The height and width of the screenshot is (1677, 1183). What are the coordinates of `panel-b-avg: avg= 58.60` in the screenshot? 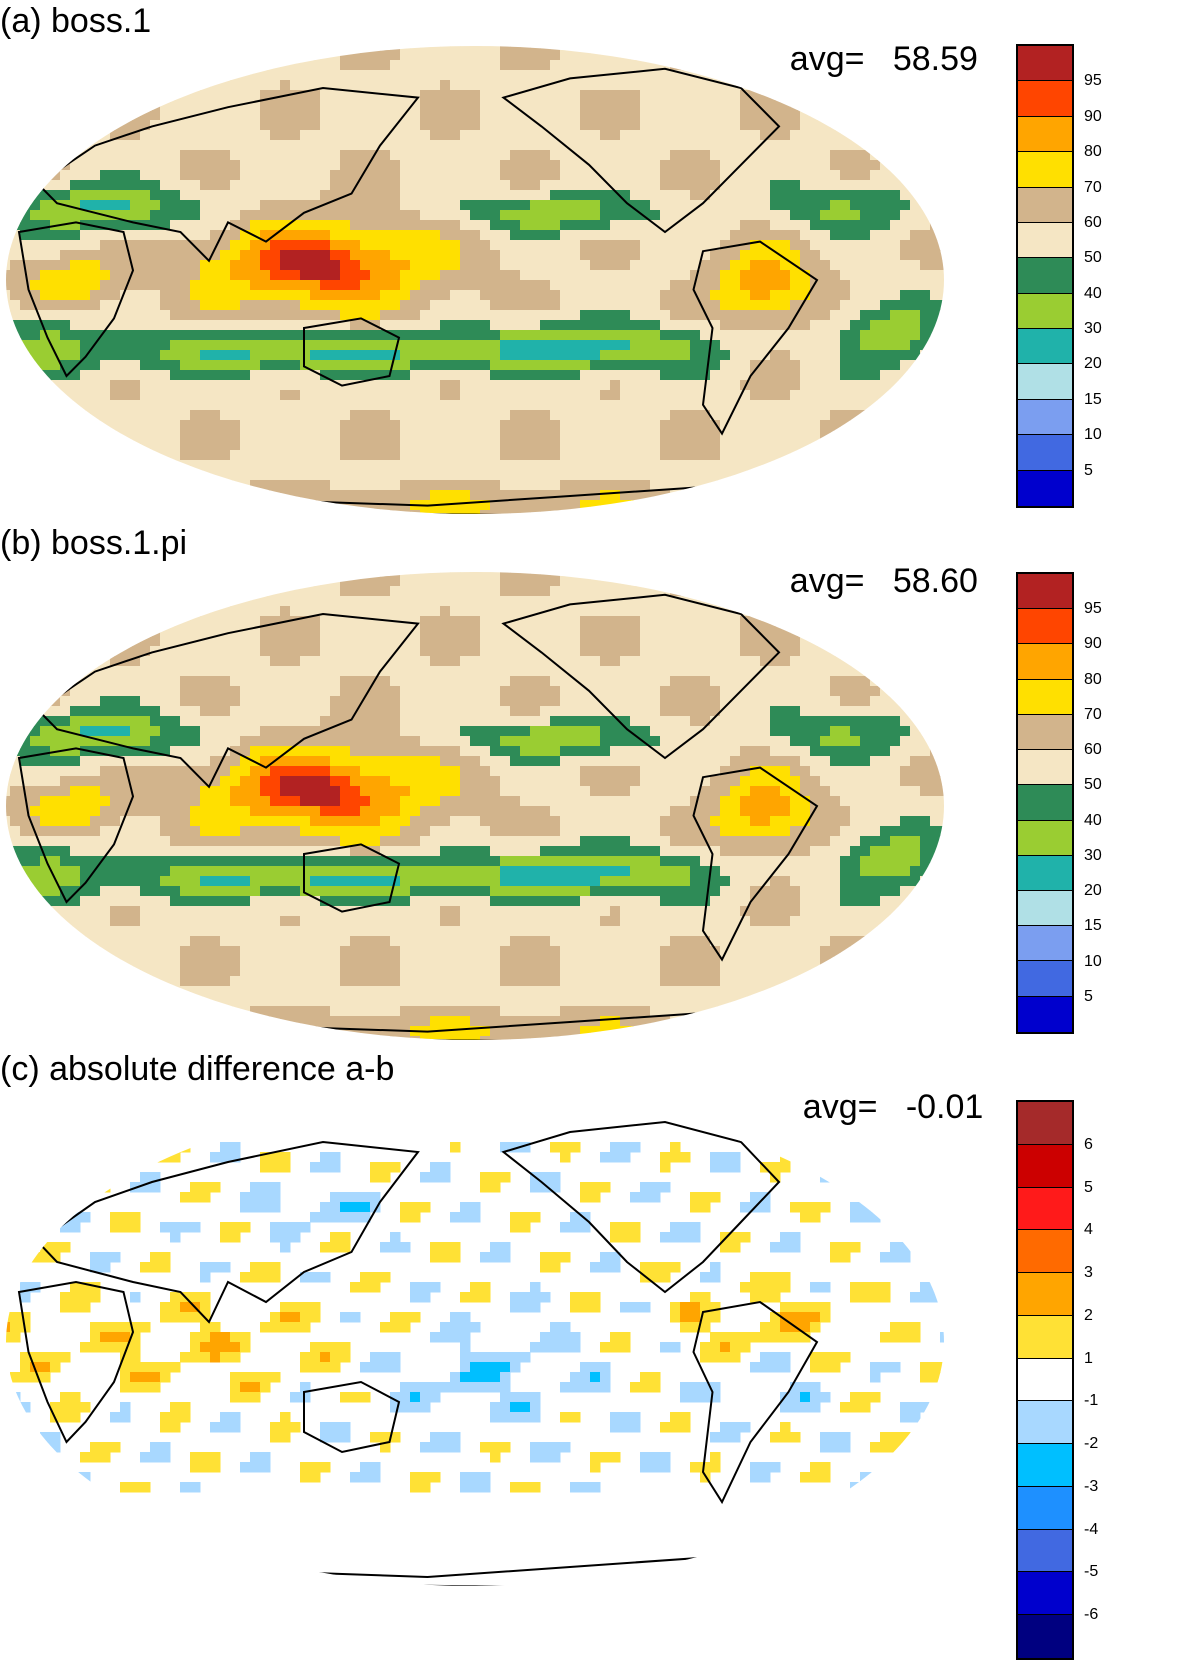 It's located at (865, 581).